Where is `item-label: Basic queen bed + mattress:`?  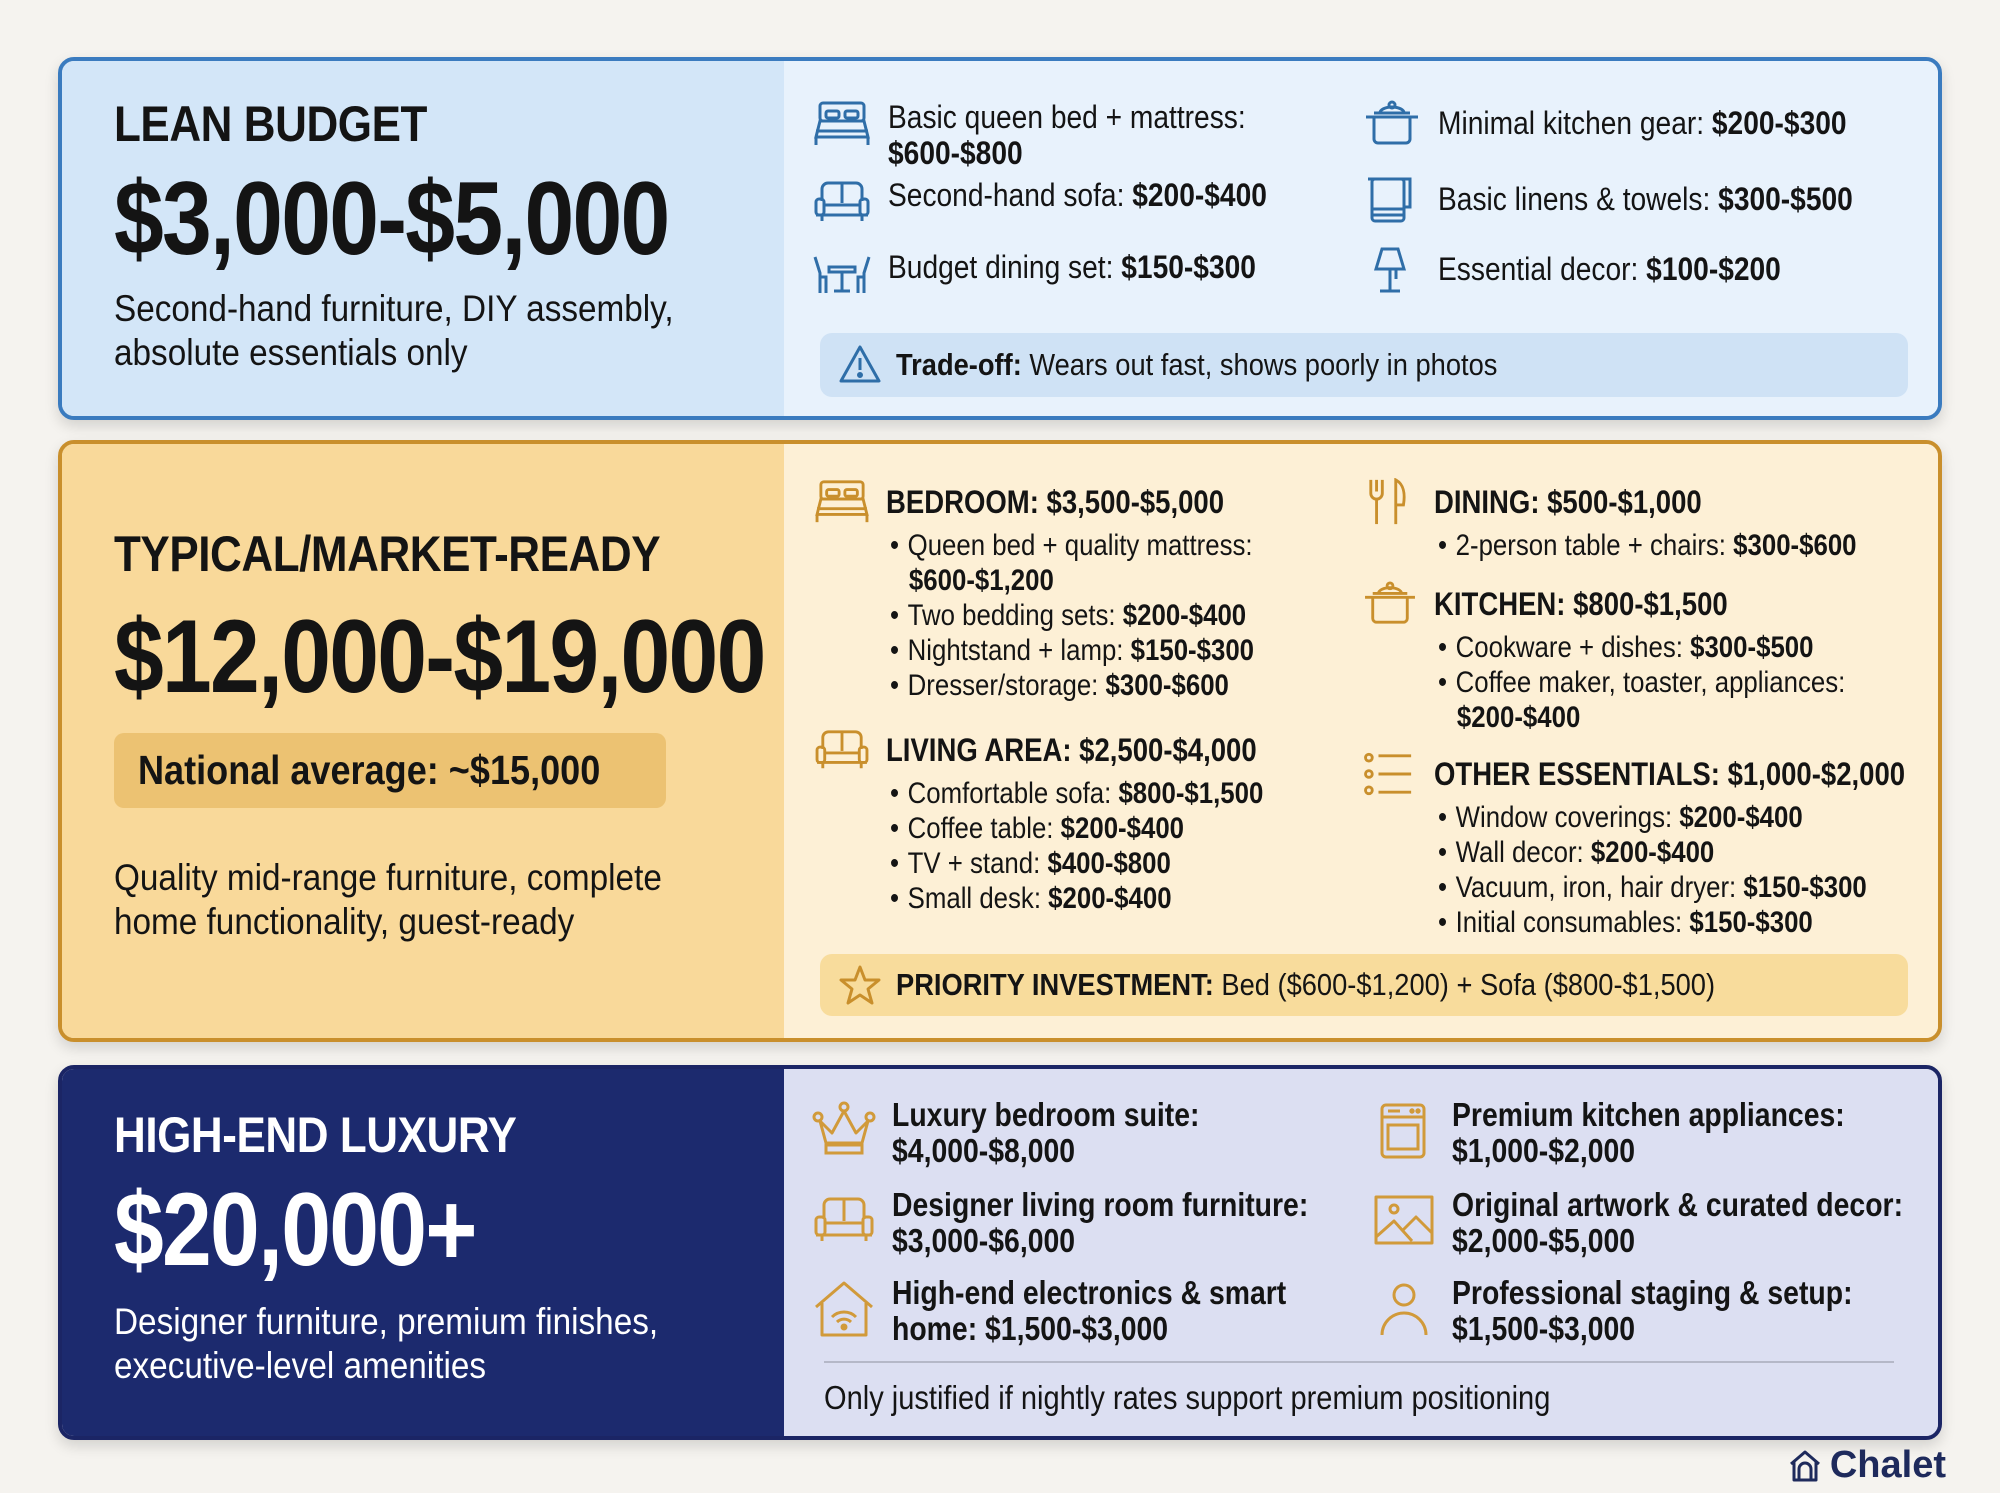
item-label: Basic queen bed + mattress: is located at coordinates (1067, 117).